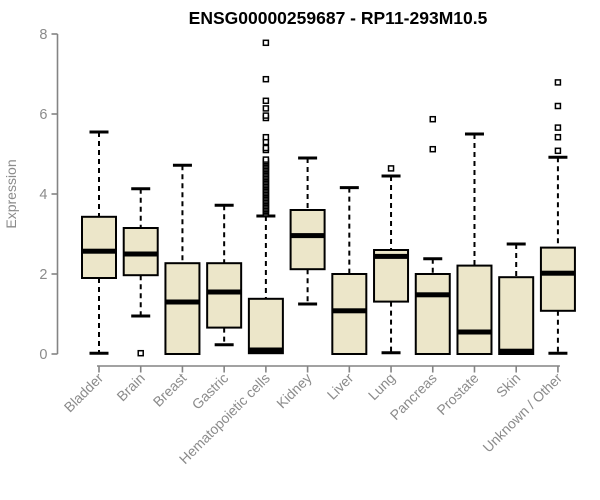 Image resolution: width=600 pixels, height=500 pixels. Describe the element at coordinates (557, 279) in the screenshot. I see `box-unknown-other` at that location.